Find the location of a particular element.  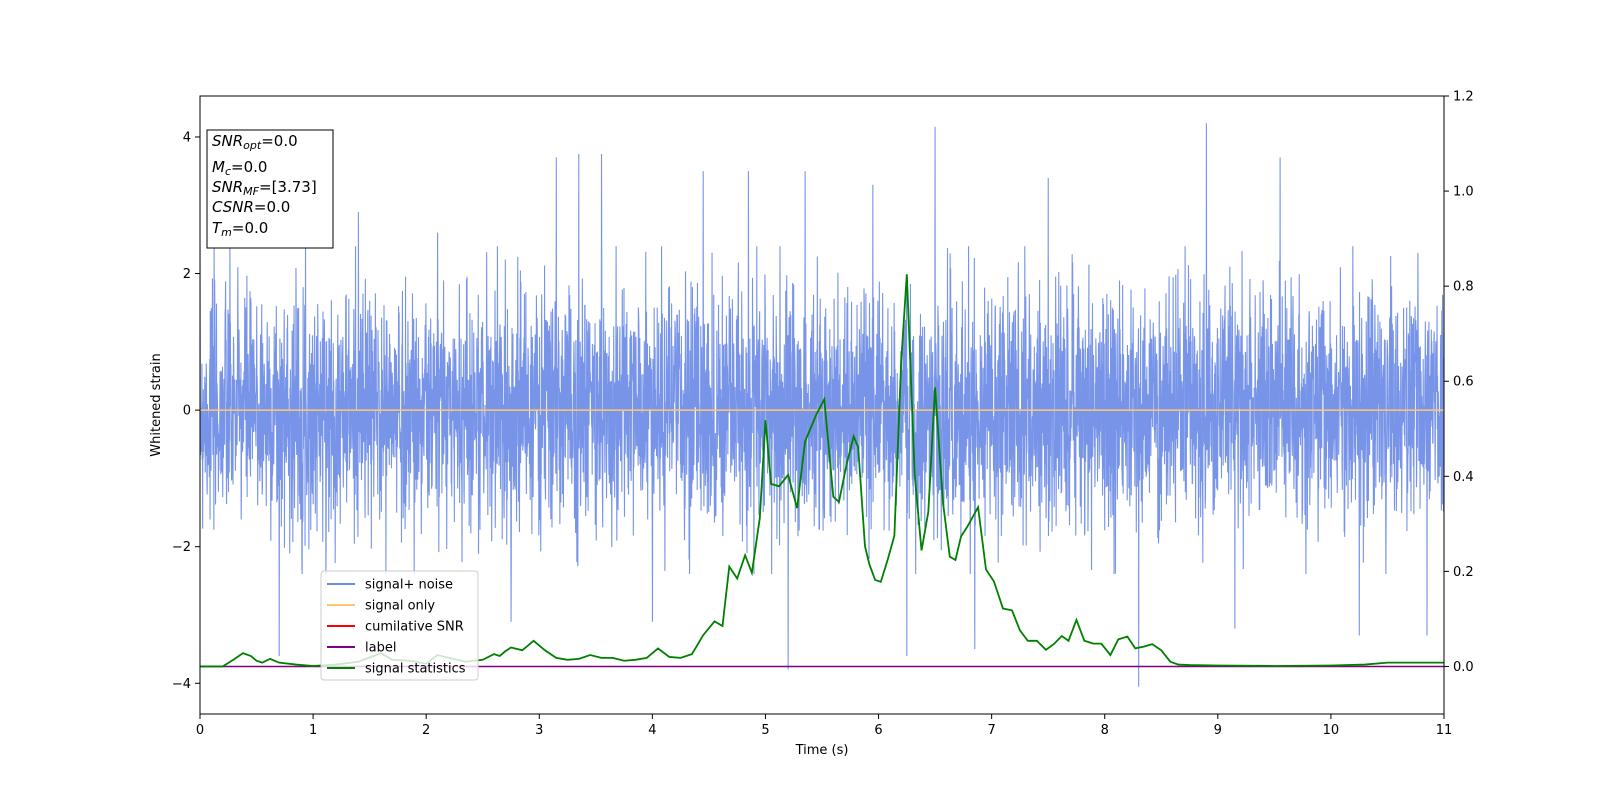

legend-label-label: label is located at coordinates (380, 648).